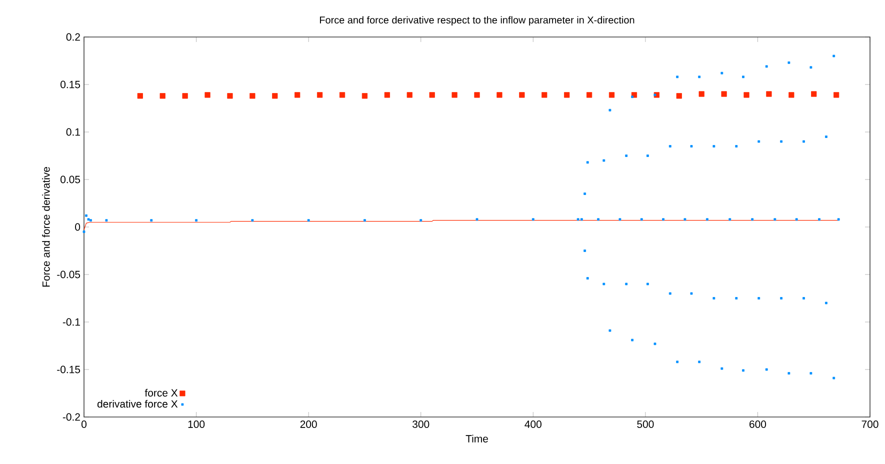 Image resolution: width=885 pixels, height=464 pixels. What do you see at coordinates (70, 180) in the screenshot?
I see `y-tick-label: 0.05` at bounding box center [70, 180].